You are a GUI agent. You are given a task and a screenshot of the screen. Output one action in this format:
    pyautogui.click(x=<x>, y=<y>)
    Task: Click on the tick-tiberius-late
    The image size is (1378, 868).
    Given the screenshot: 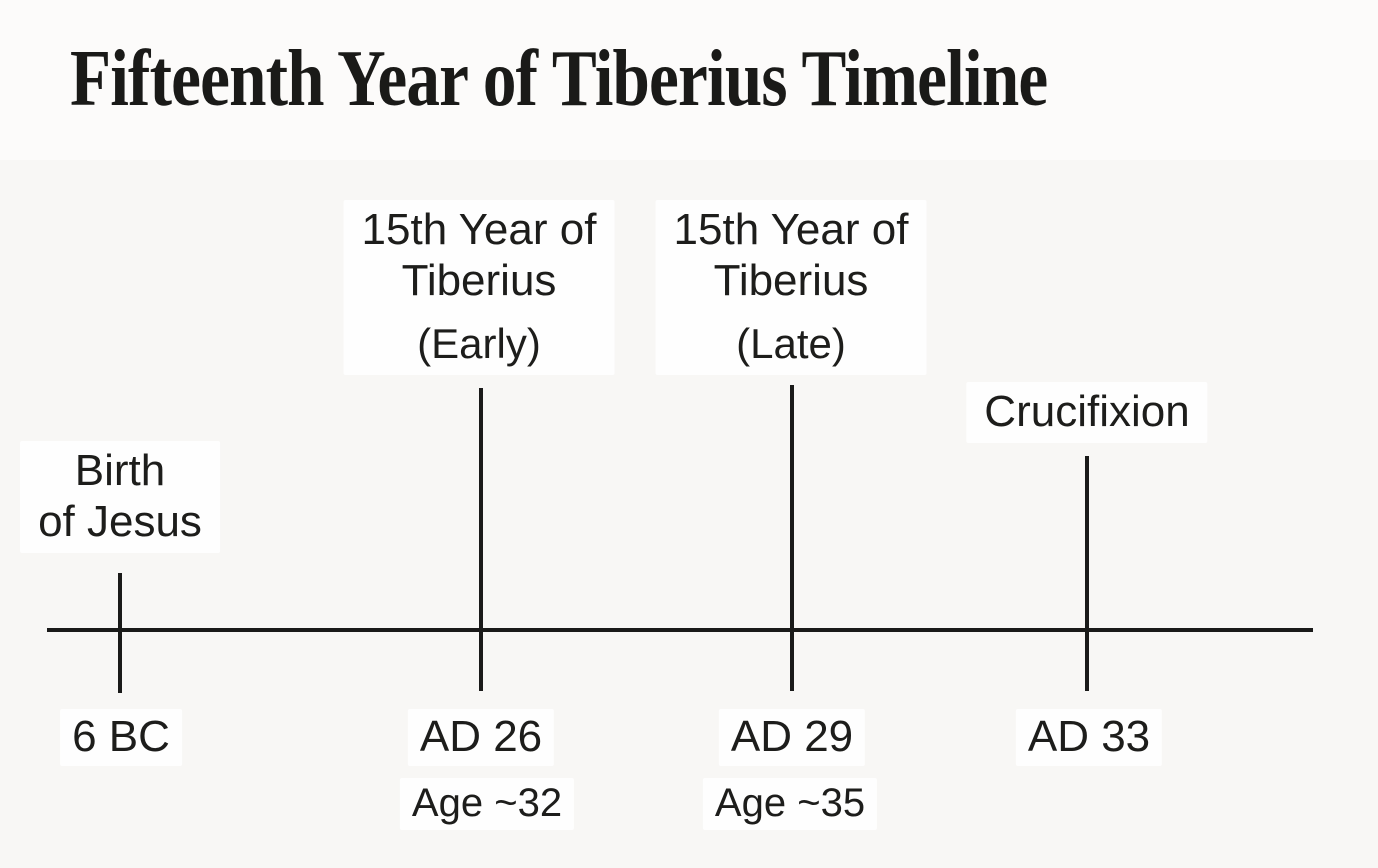 What is the action you would take?
    pyautogui.click(x=792, y=538)
    